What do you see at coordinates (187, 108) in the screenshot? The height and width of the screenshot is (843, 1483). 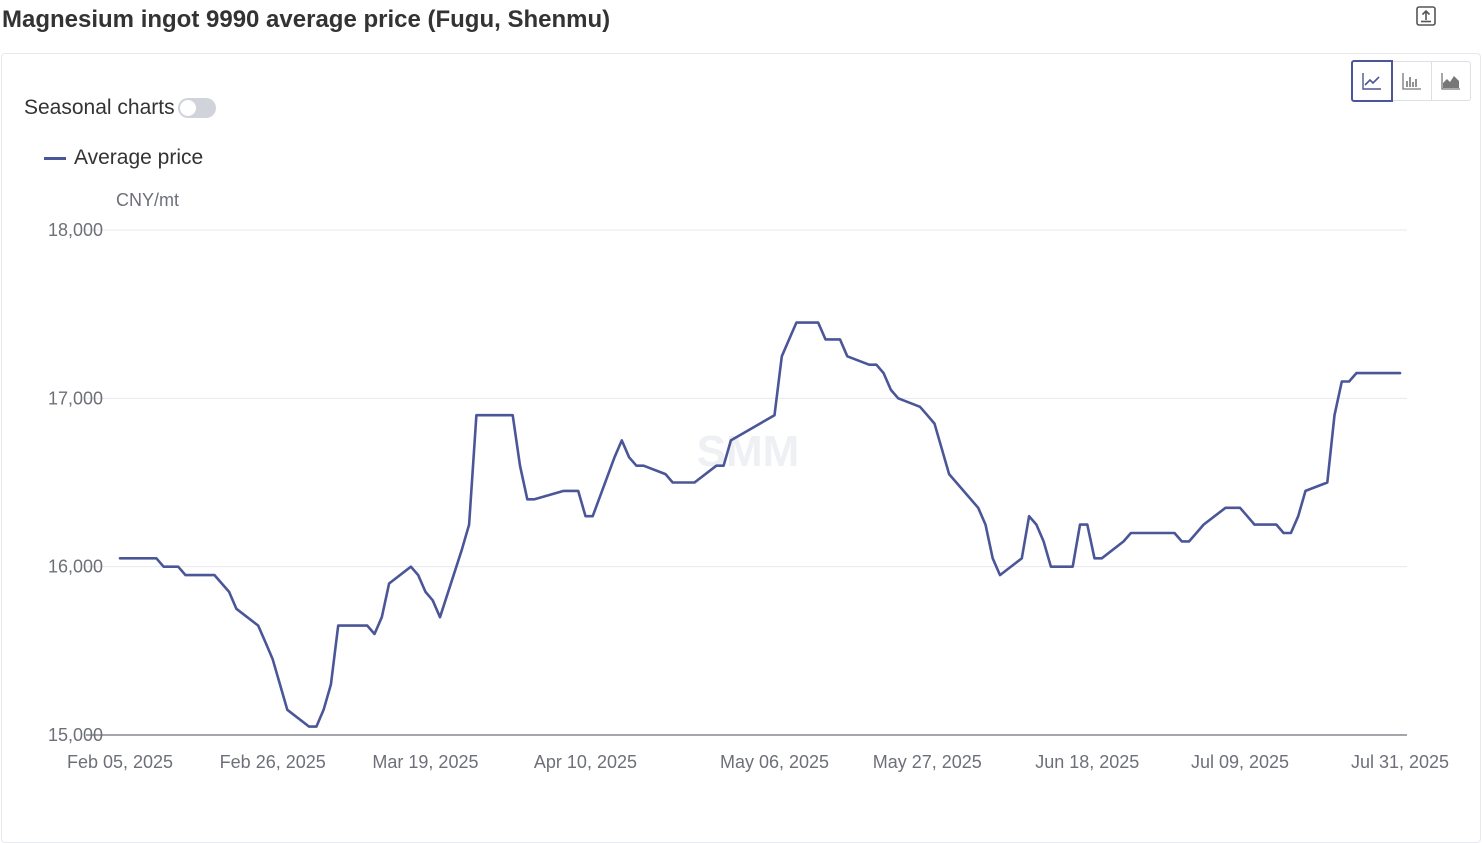 I see `toggle-knob` at bounding box center [187, 108].